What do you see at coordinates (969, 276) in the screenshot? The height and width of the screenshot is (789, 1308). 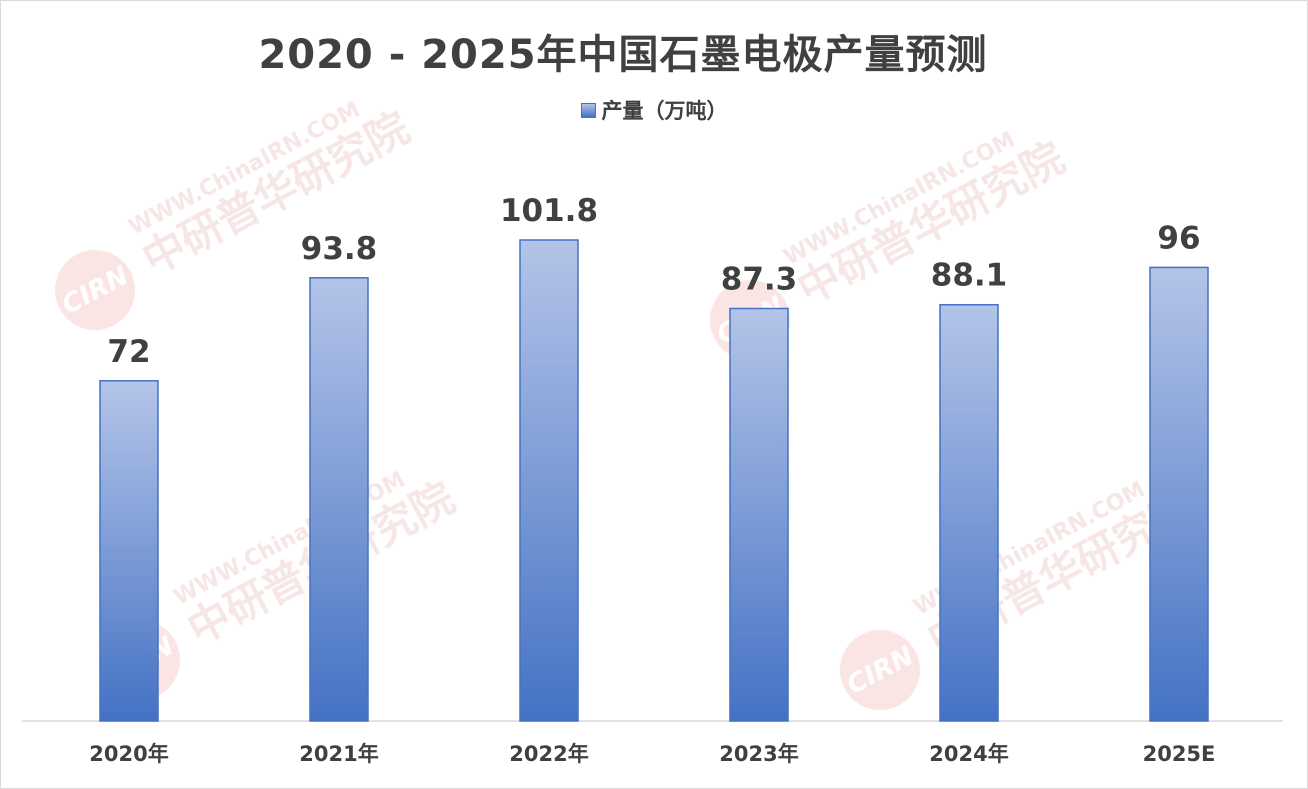 I see `data-label-4: 88.1` at bounding box center [969, 276].